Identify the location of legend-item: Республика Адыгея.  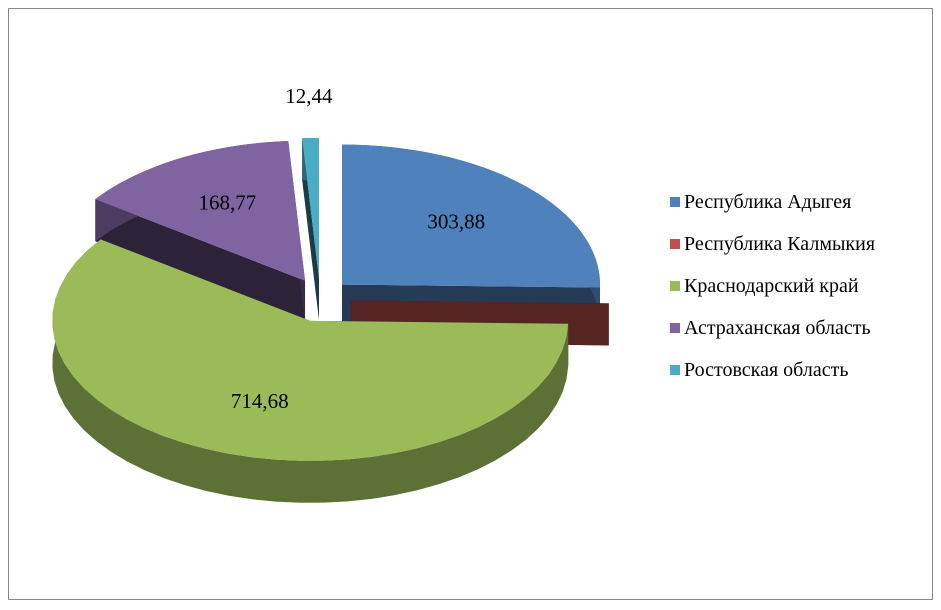
(799, 202).